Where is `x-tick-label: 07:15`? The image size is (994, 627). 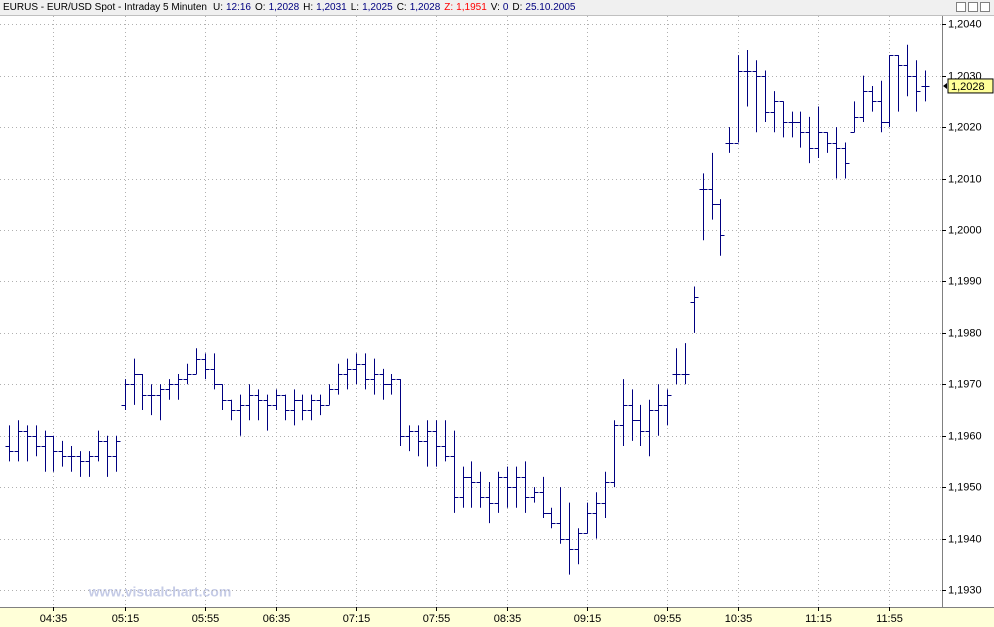
x-tick-label: 07:15 is located at coordinates (357, 619).